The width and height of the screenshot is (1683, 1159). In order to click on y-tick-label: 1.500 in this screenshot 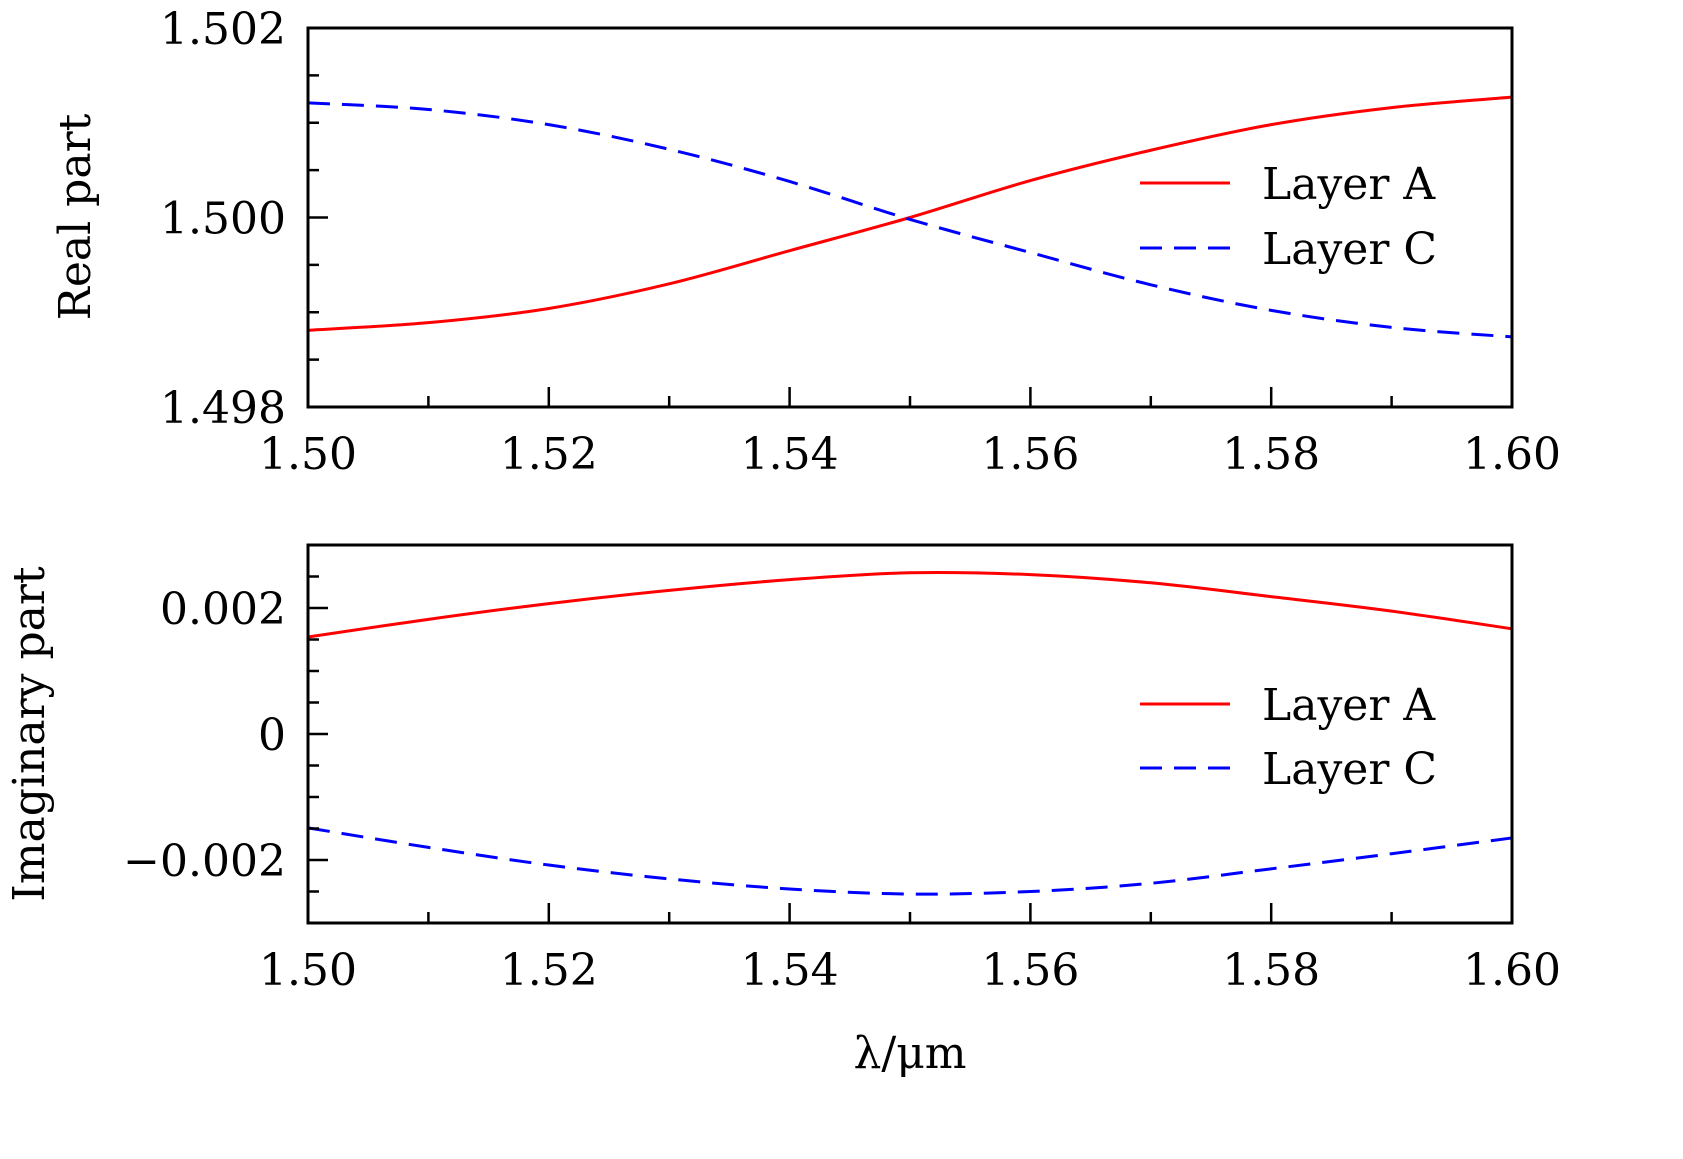, I will do `click(223, 219)`.